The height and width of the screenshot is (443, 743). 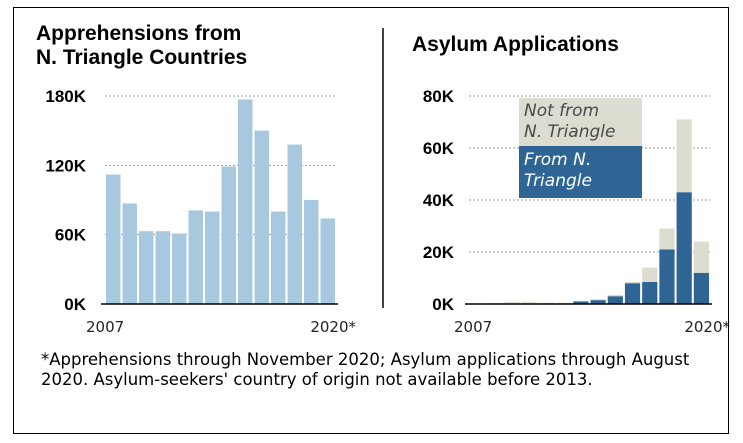 What do you see at coordinates (561, 111) in the screenshot?
I see `legend-label-not-from-n-triangle: Not from` at bounding box center [561, 111].